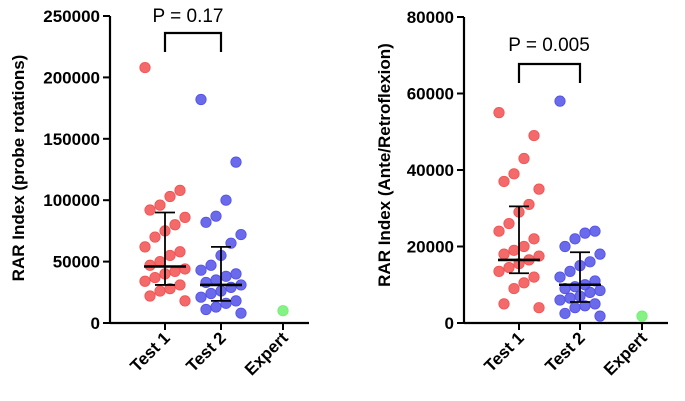 This screenshot has height=401, width=685. I want to click on y-tick-label: 50000, so click(76, 262).